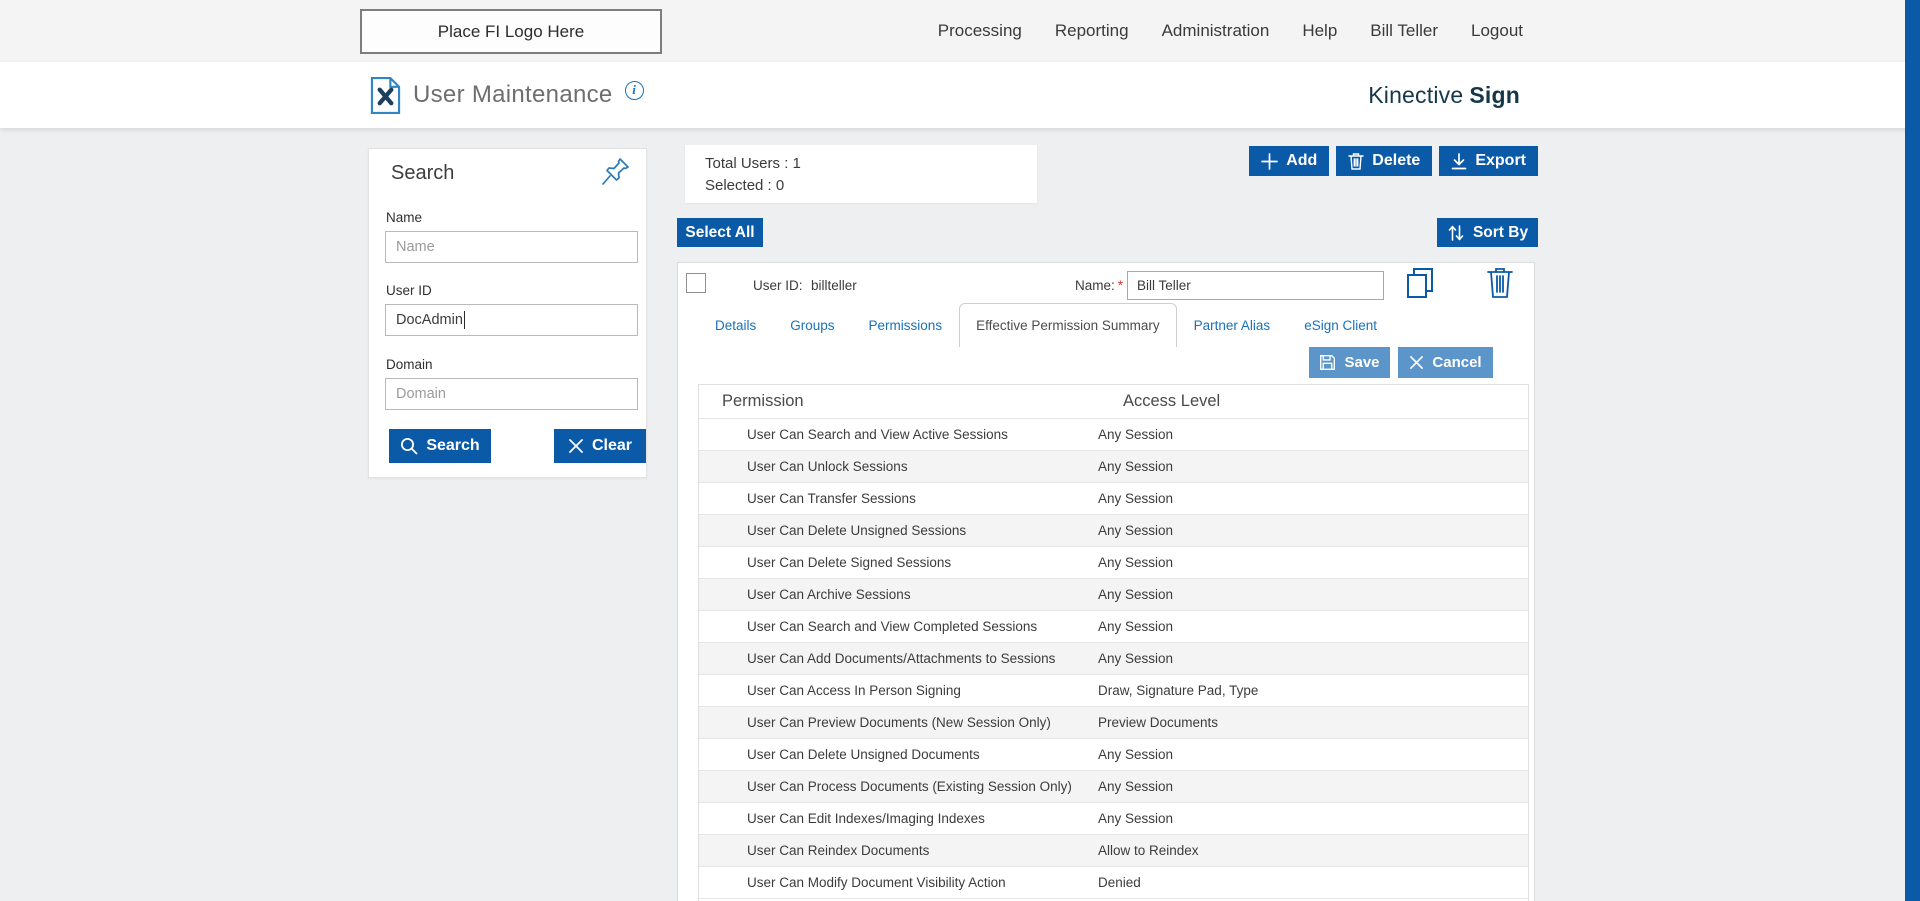 Image resolution: width=1920 pixels, height=901 pixels. Describe the element at coordinates (1457, 362) in the screenshot. I see `cancel-button-label: Cancel` at that location.